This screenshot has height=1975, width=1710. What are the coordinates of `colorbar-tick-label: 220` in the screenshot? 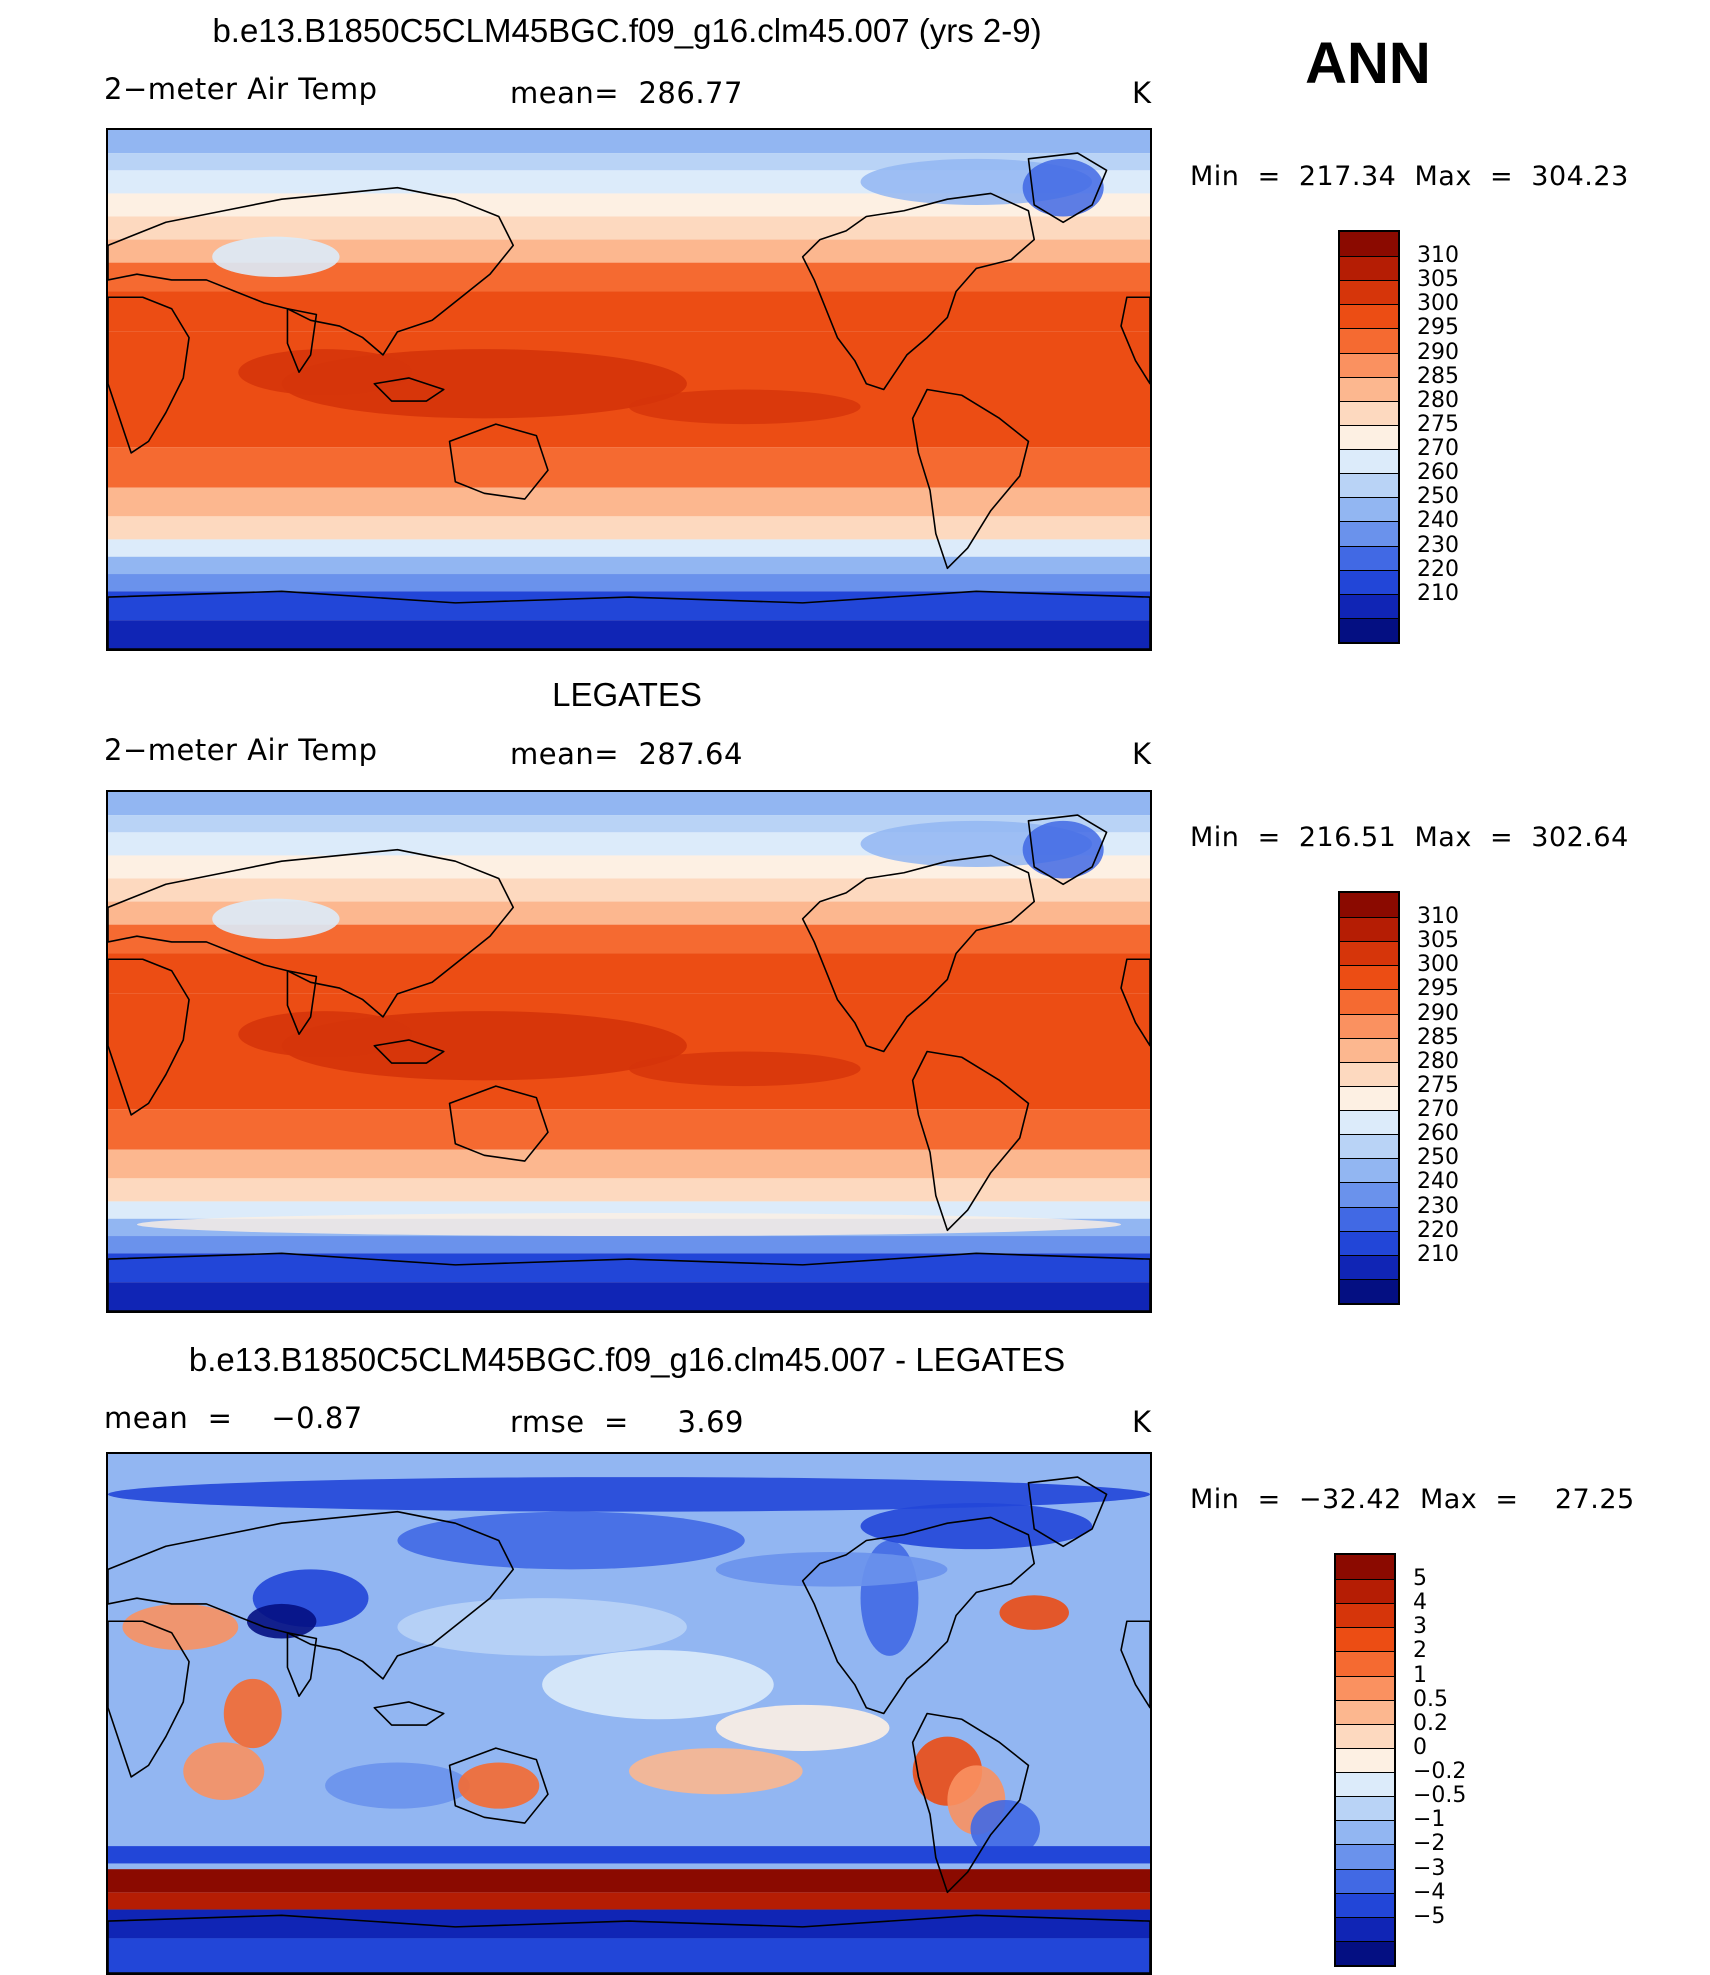 It's located at (1438, 1230).